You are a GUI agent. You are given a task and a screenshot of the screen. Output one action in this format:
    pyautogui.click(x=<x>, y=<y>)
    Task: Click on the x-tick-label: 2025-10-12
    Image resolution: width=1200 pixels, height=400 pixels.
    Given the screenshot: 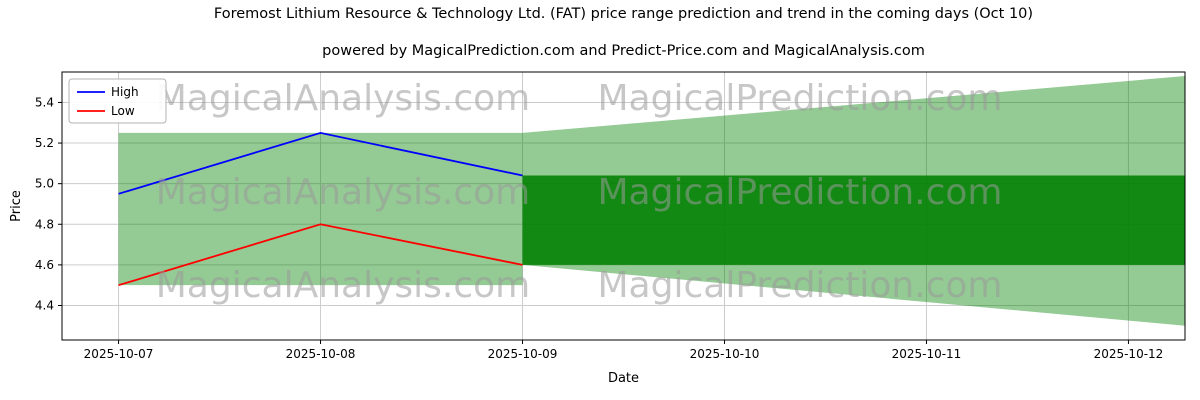 What is the action you would take?
    pyautogui.click(x=1129, y=354)
    